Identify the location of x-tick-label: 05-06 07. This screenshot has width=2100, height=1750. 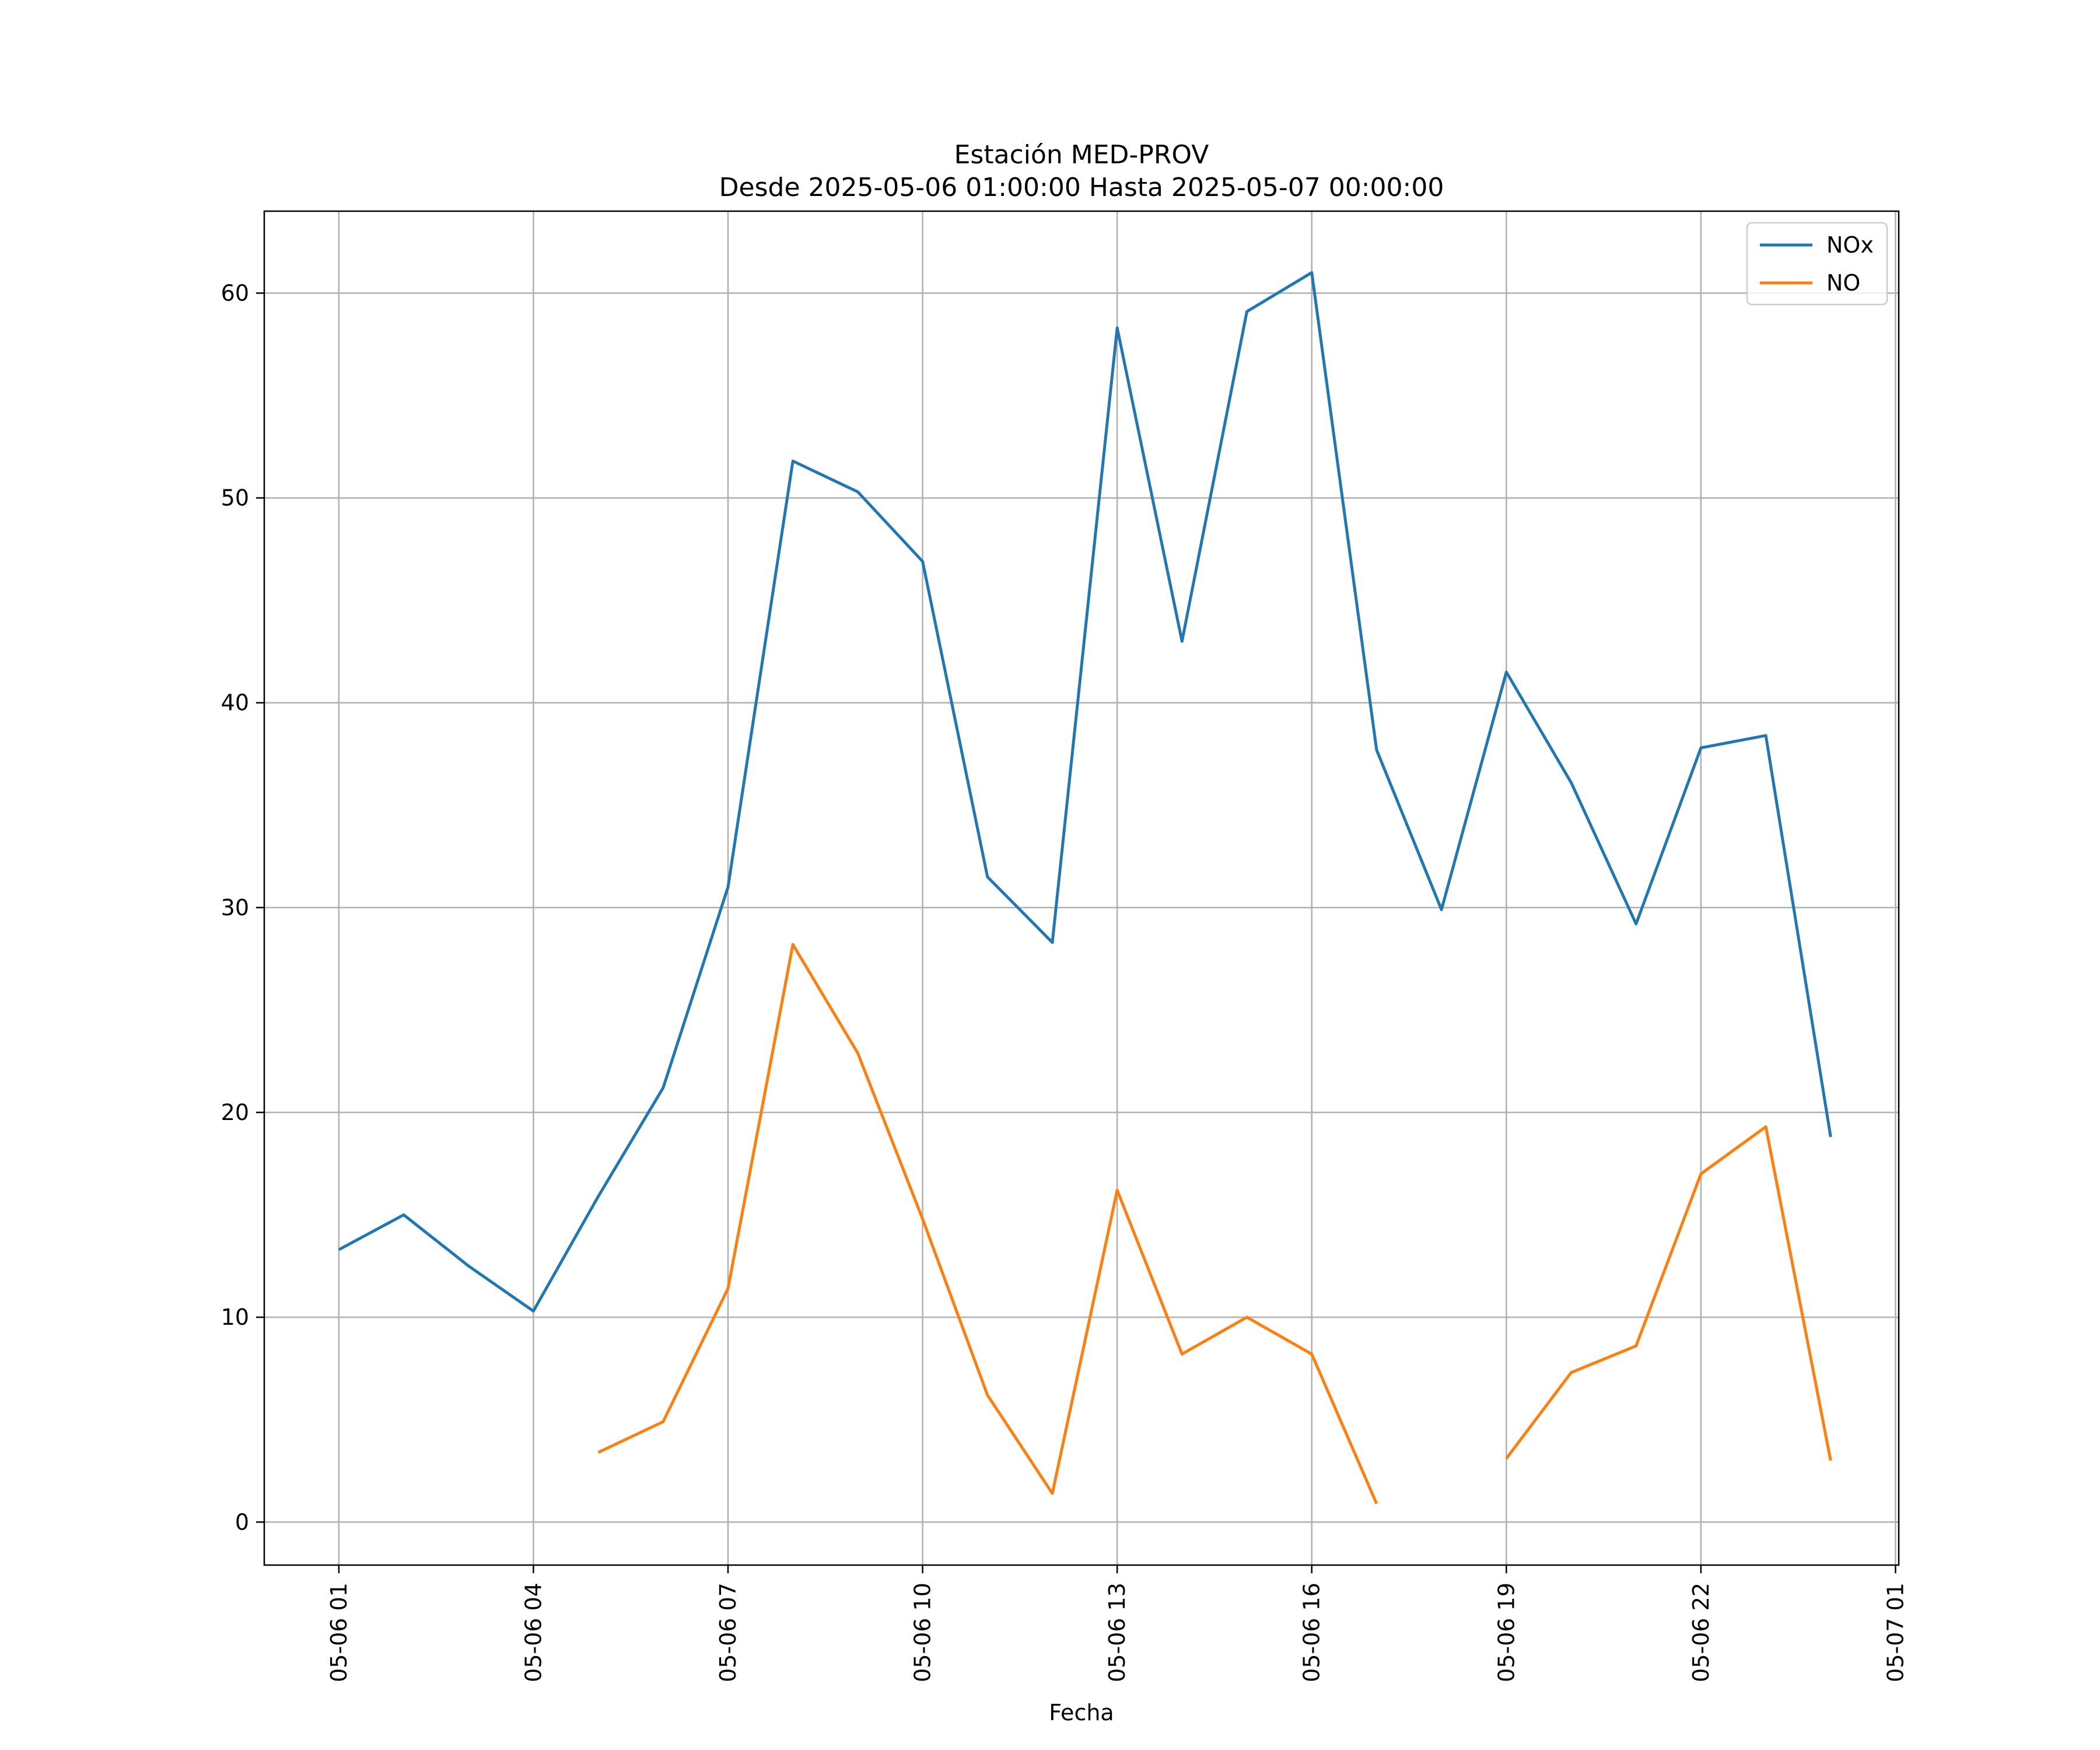
(728, 1632).